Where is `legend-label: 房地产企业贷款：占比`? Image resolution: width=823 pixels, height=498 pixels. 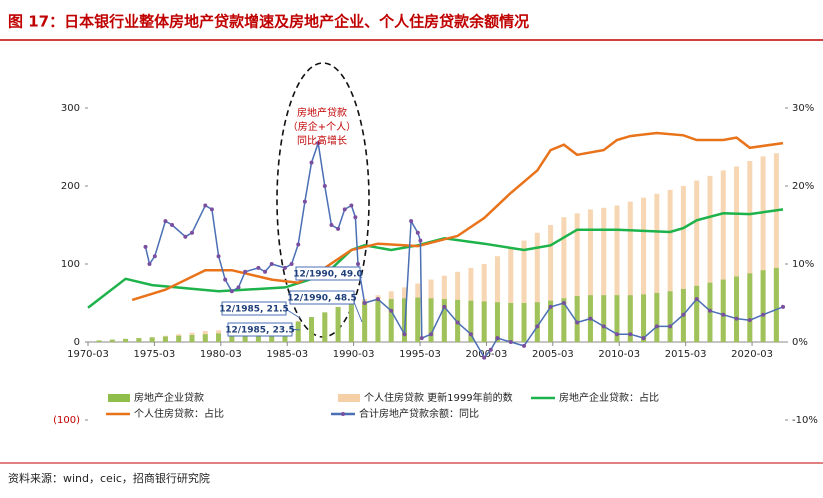
legend-label: 房地产企业贷款：占比 is located at coordinates (609, 397).